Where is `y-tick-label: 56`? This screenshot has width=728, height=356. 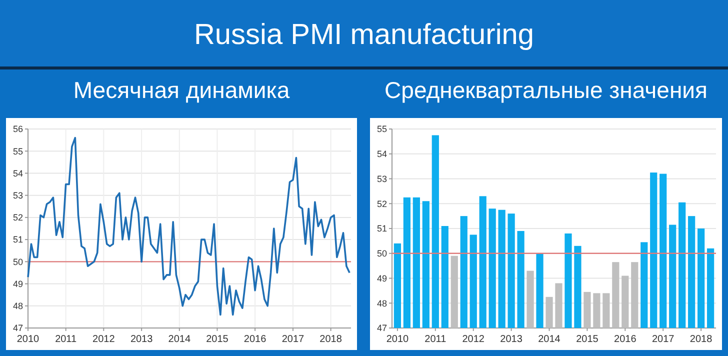
y-tick-label: 56 is located at coordinates (17, 129).